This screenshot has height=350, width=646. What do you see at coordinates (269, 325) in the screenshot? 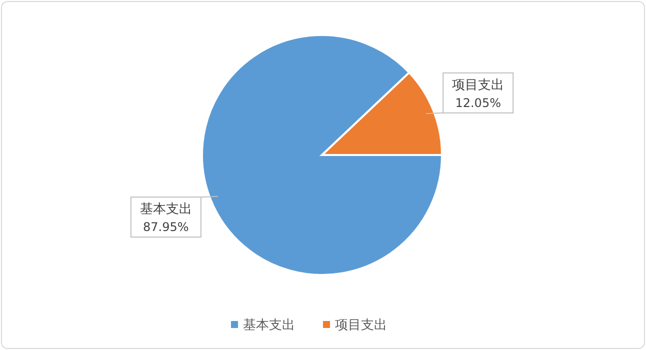
I see `legend-label: 基本支出` at bounding box center [269, 325].